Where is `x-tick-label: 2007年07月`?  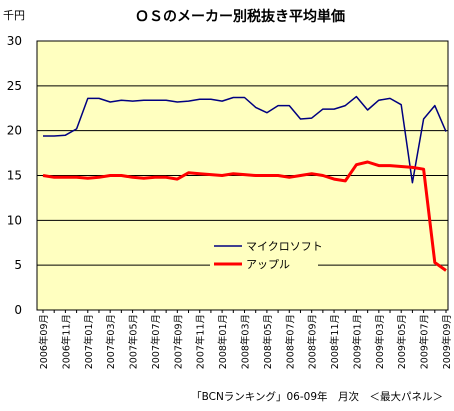
x-tick-label: 2007年07月 is located at coordinates (156, 341).